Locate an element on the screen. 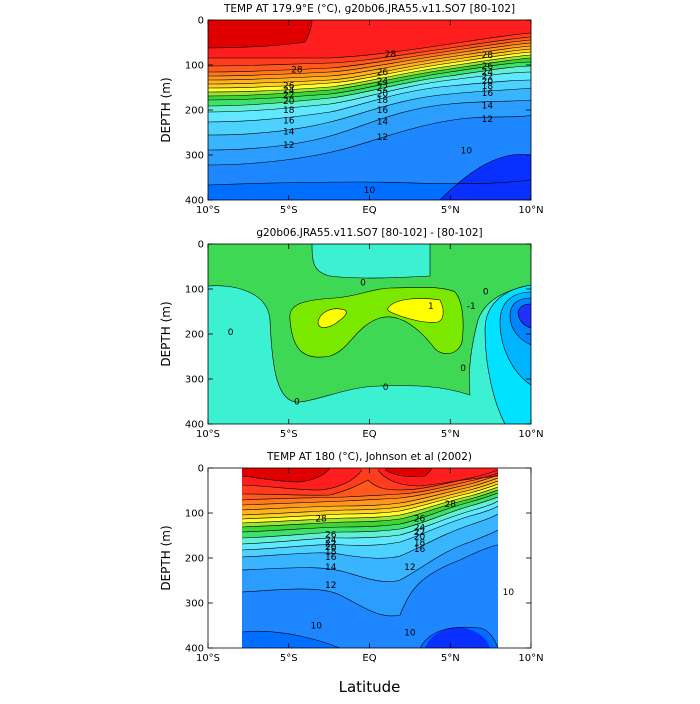 The width and height of the screenshot is (700, 704). panel-2-fill is located at coordinates (369, 334).